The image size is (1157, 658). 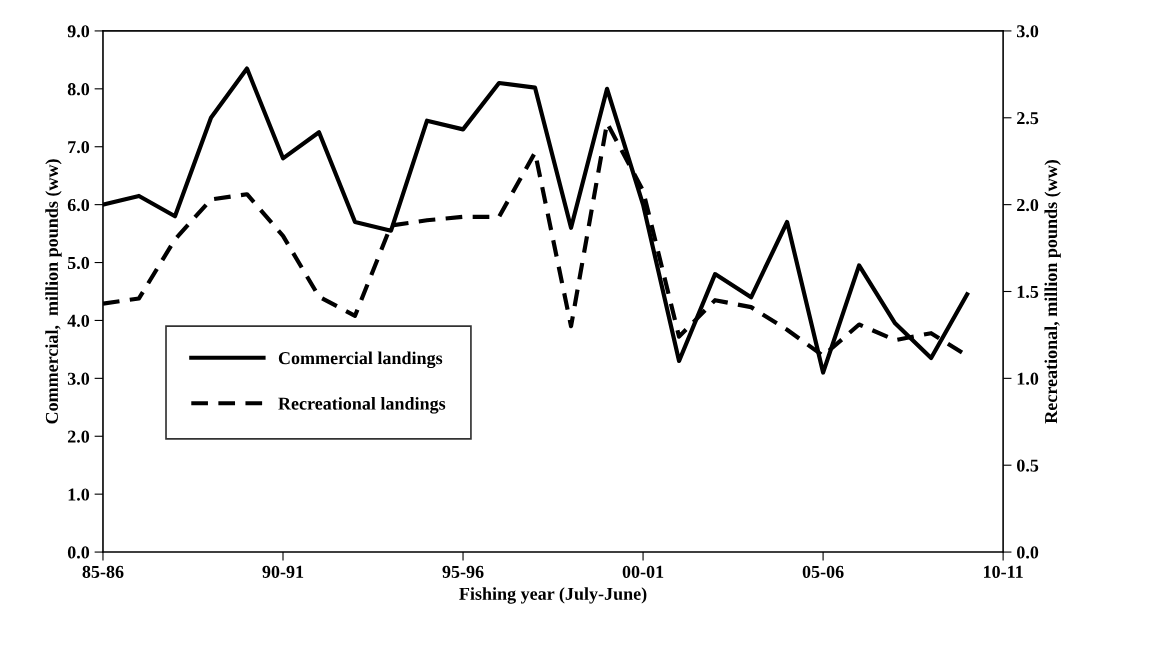 I want to click on x-tick-label: 95-96, so click(x=463, y=571).